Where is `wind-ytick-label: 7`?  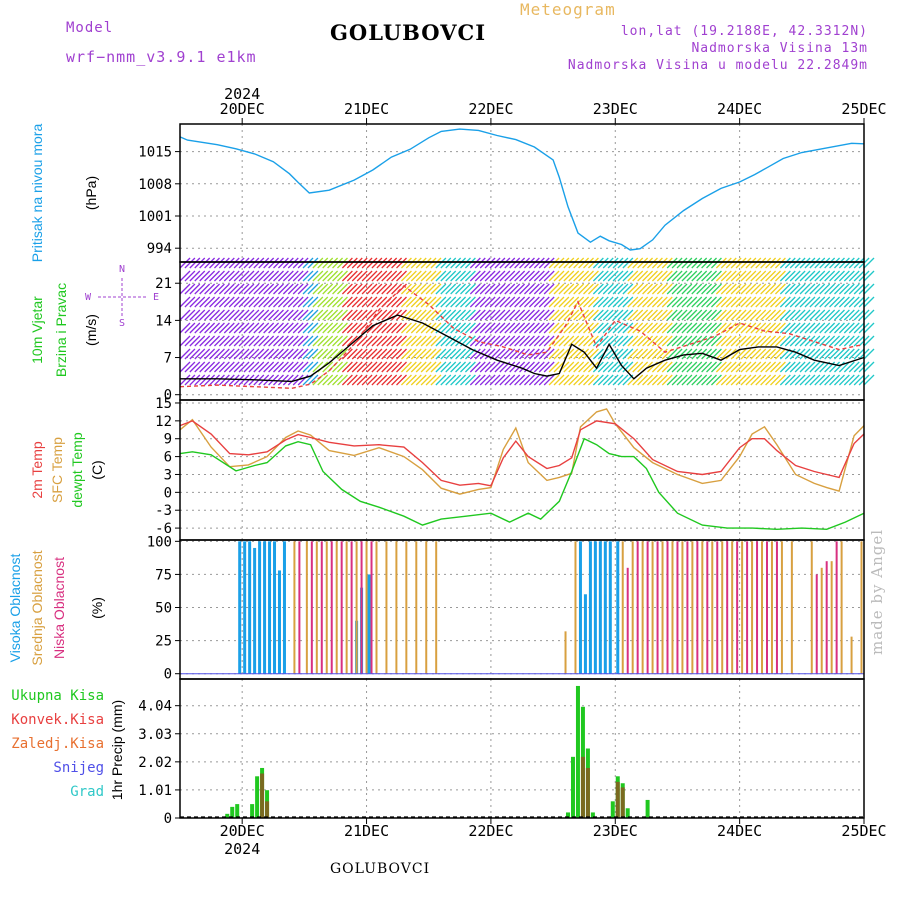 wind-ytick-label: 7 is located at coordinates (168, 359).